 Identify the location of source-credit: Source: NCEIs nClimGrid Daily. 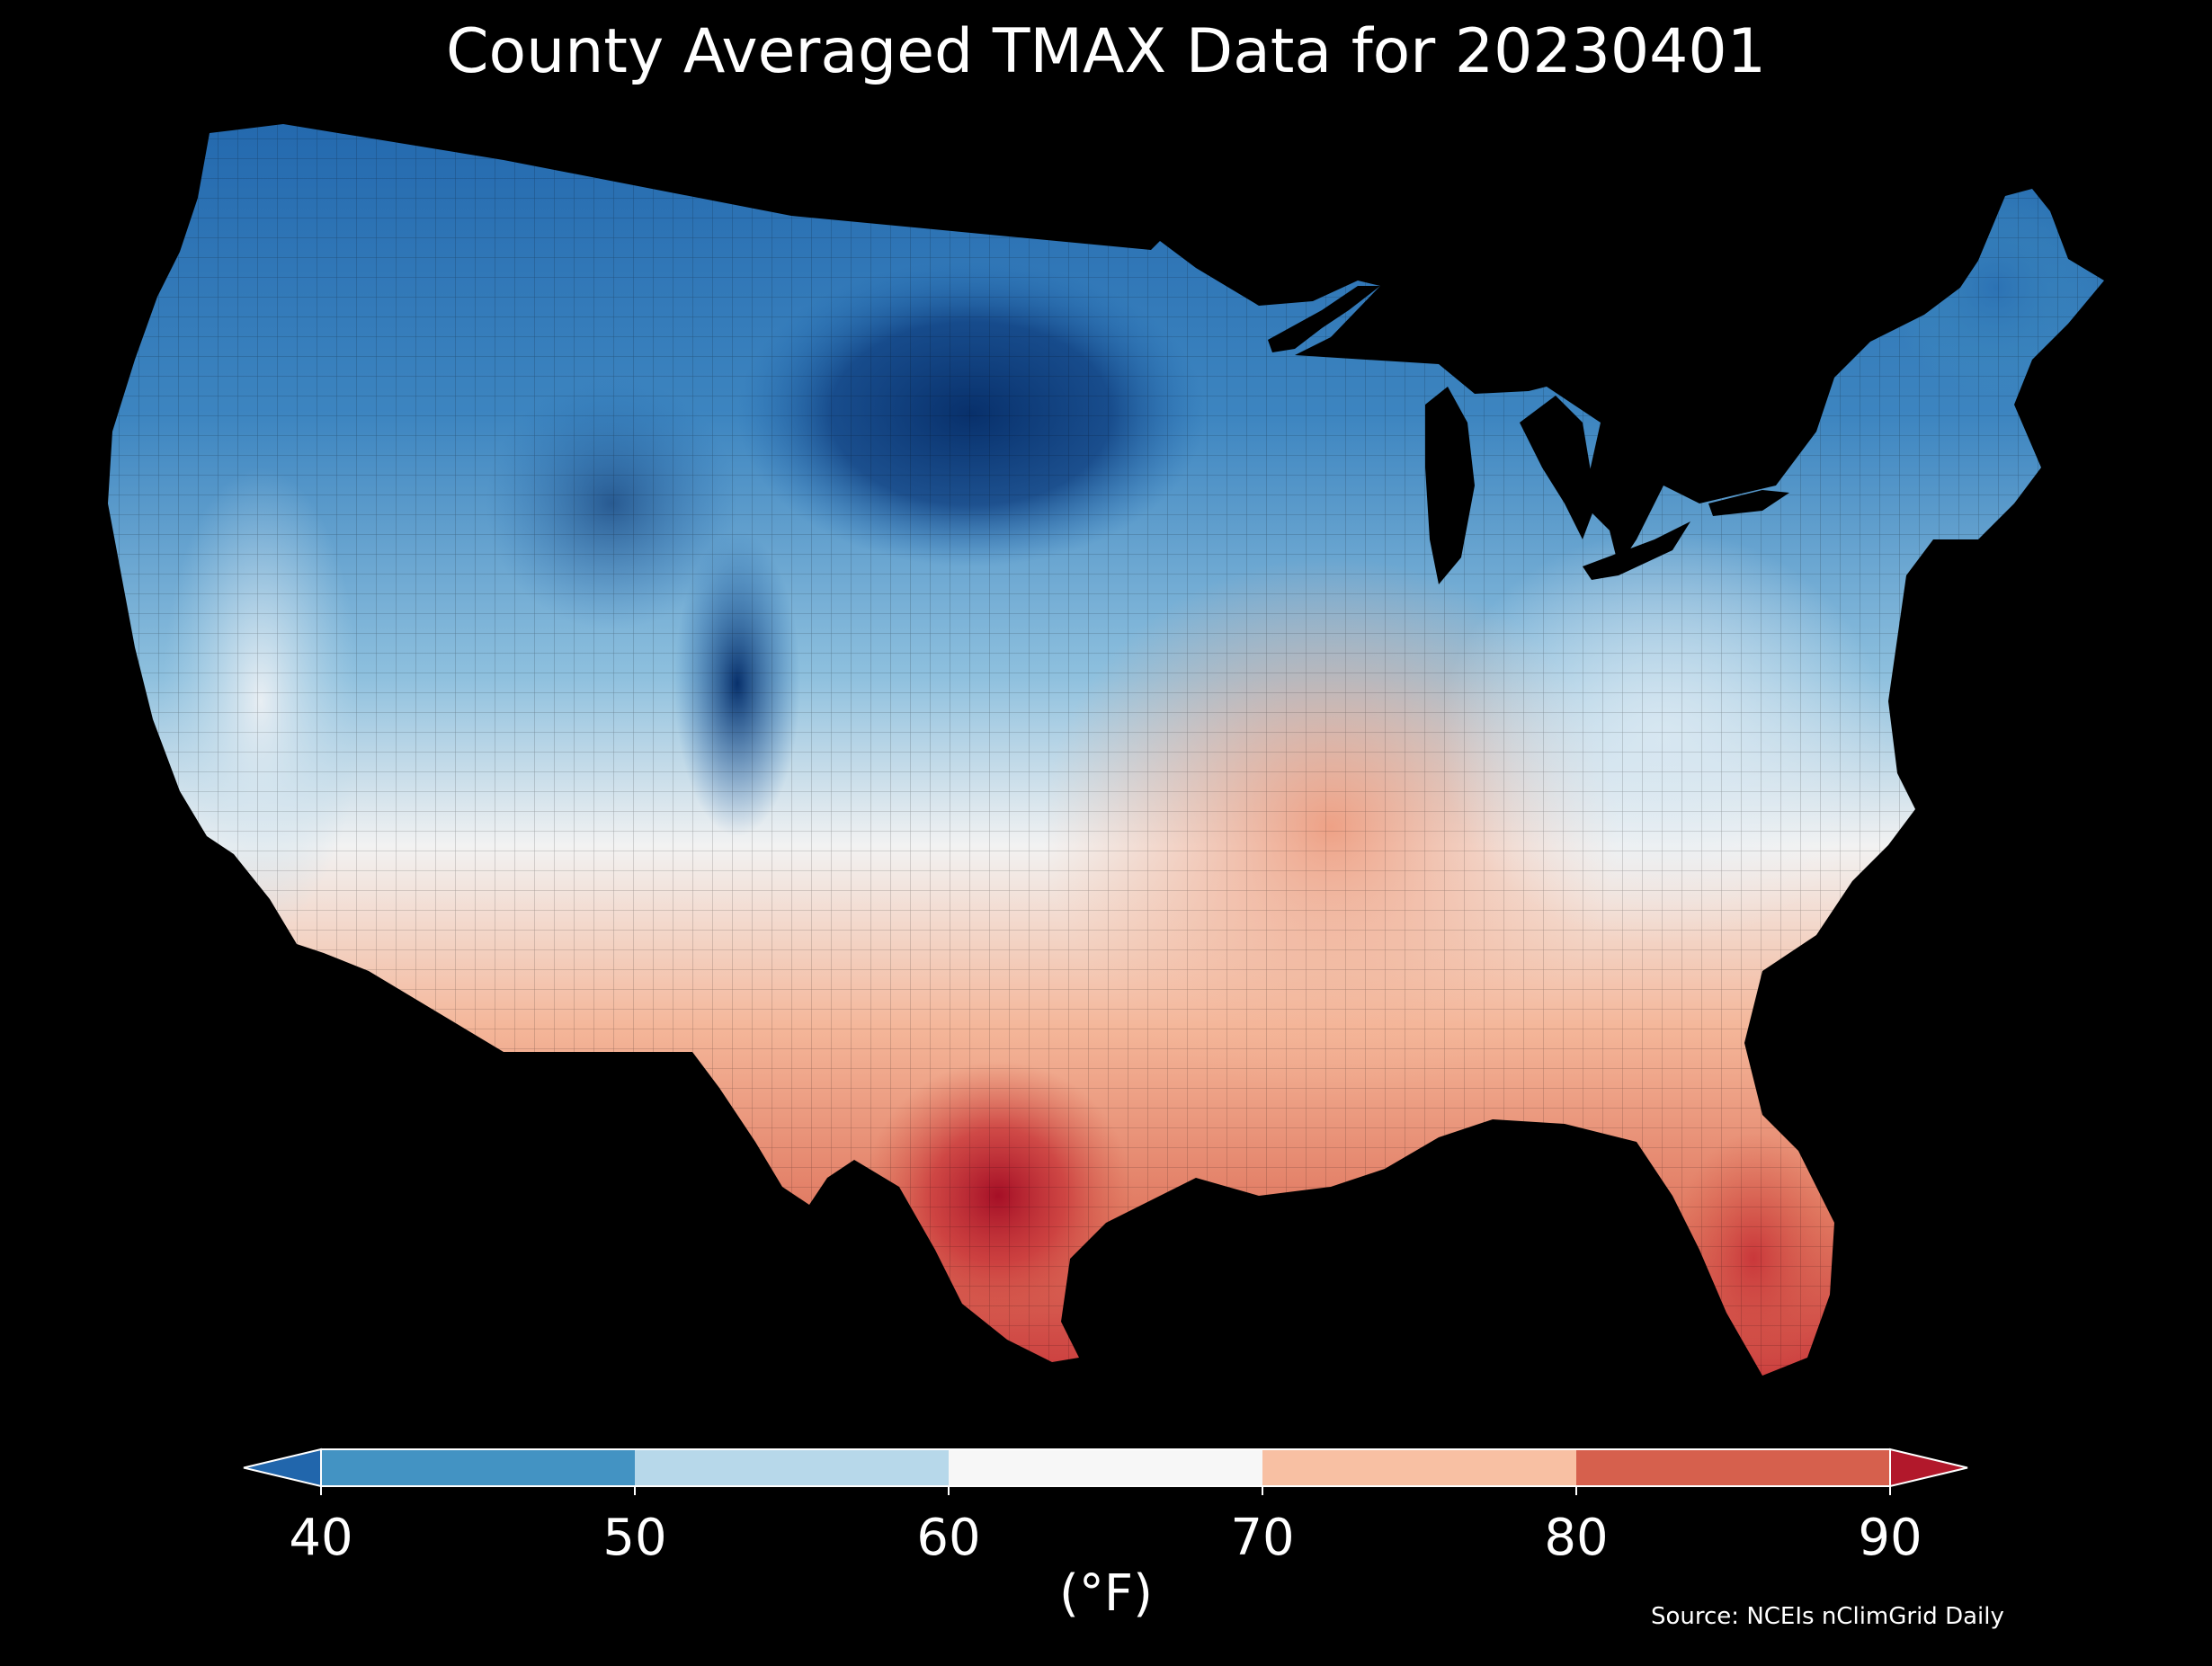
(1827, 1617).